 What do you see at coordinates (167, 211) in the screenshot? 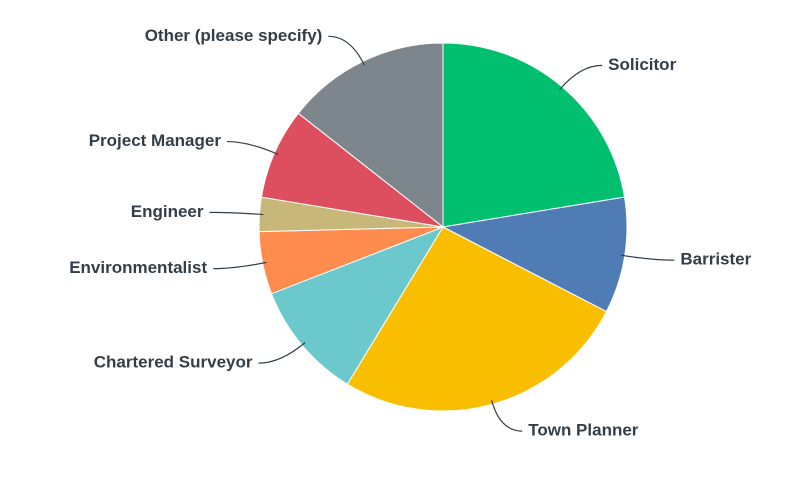
I see `slice-label: Engineer` at bounding box center [167, 211].